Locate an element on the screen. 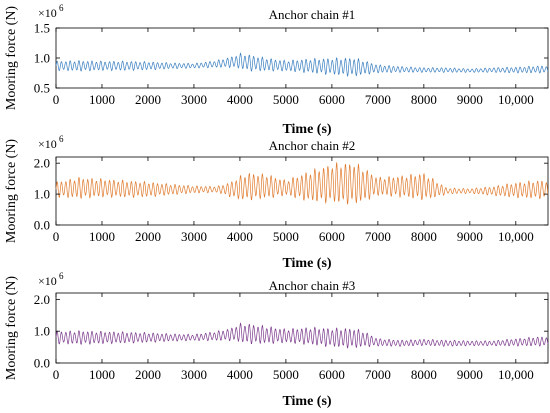 Image resolution: width=550 pixels, height=413 pixels. chart-1-x-tick-label-2: 2000 is located at coordinates (148, 99).